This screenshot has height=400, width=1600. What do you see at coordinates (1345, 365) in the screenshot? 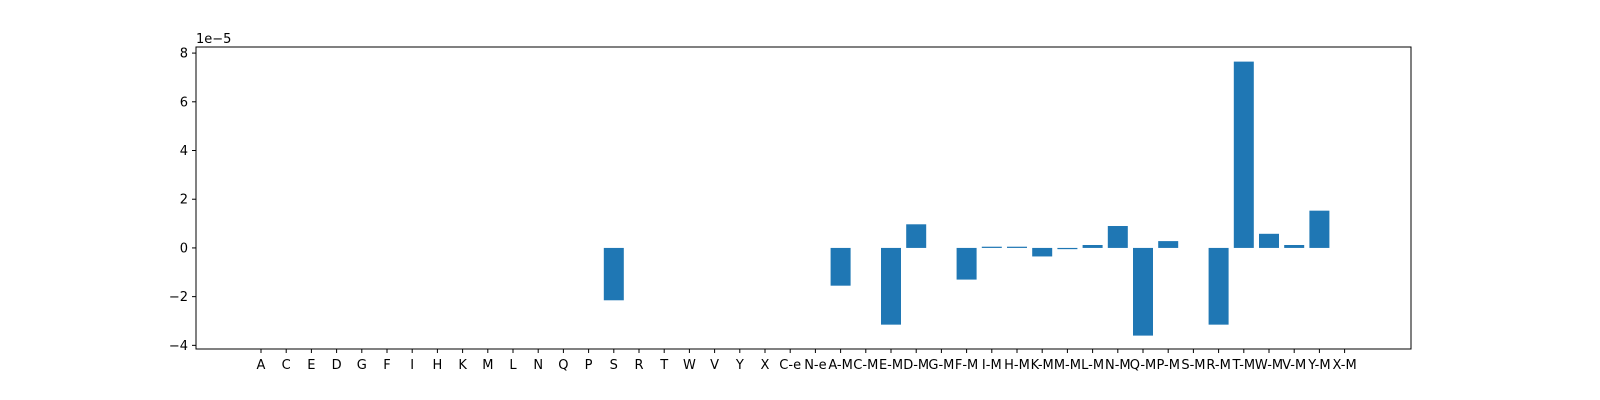
I see `x-tick-label-X-M: X-M` at bounding box center [1345, 365].